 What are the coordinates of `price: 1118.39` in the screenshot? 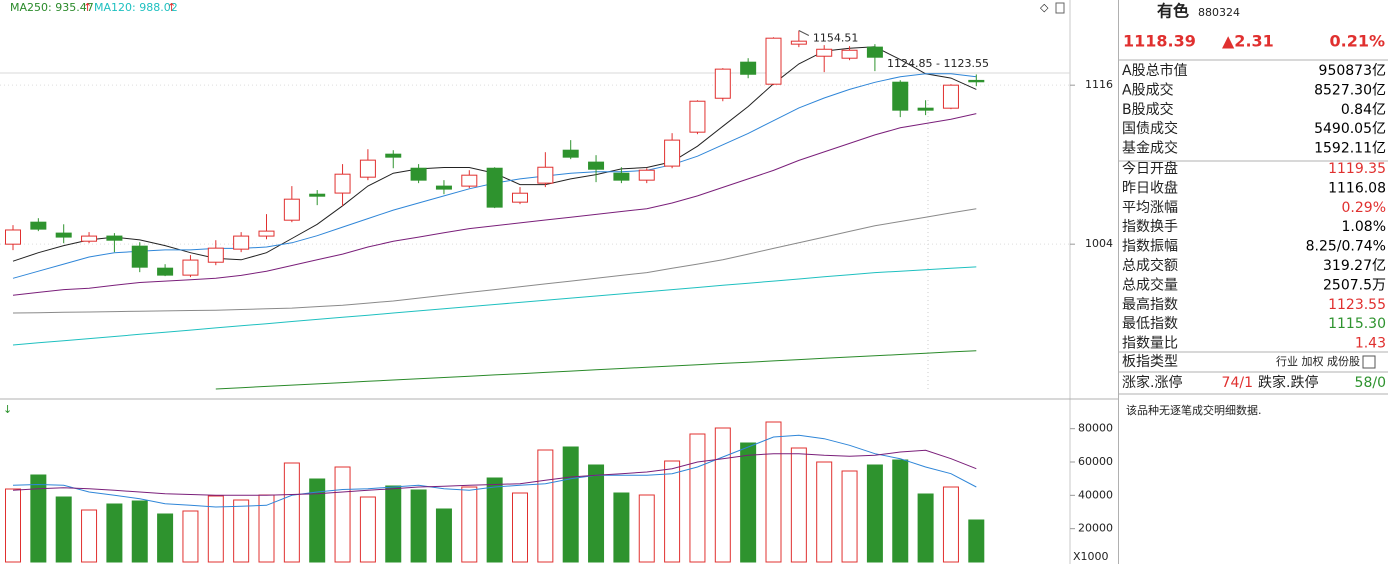 It's located at (1159, 41).